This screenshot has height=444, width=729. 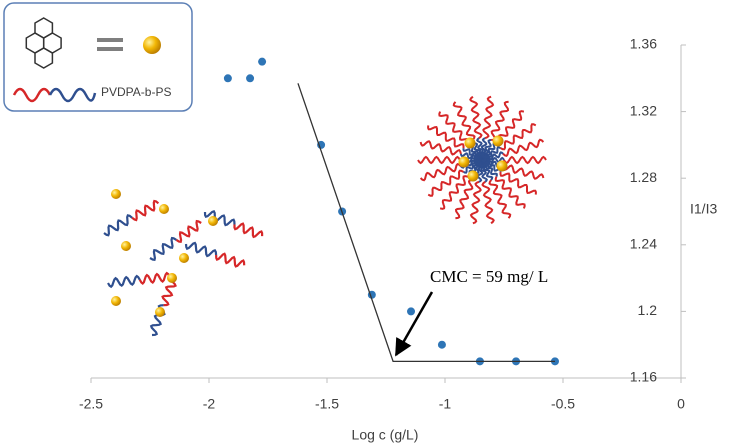 What do you see at coordinates (32, 95) in the screenshot?
I see `red-block` at bounding box center [32, 95].